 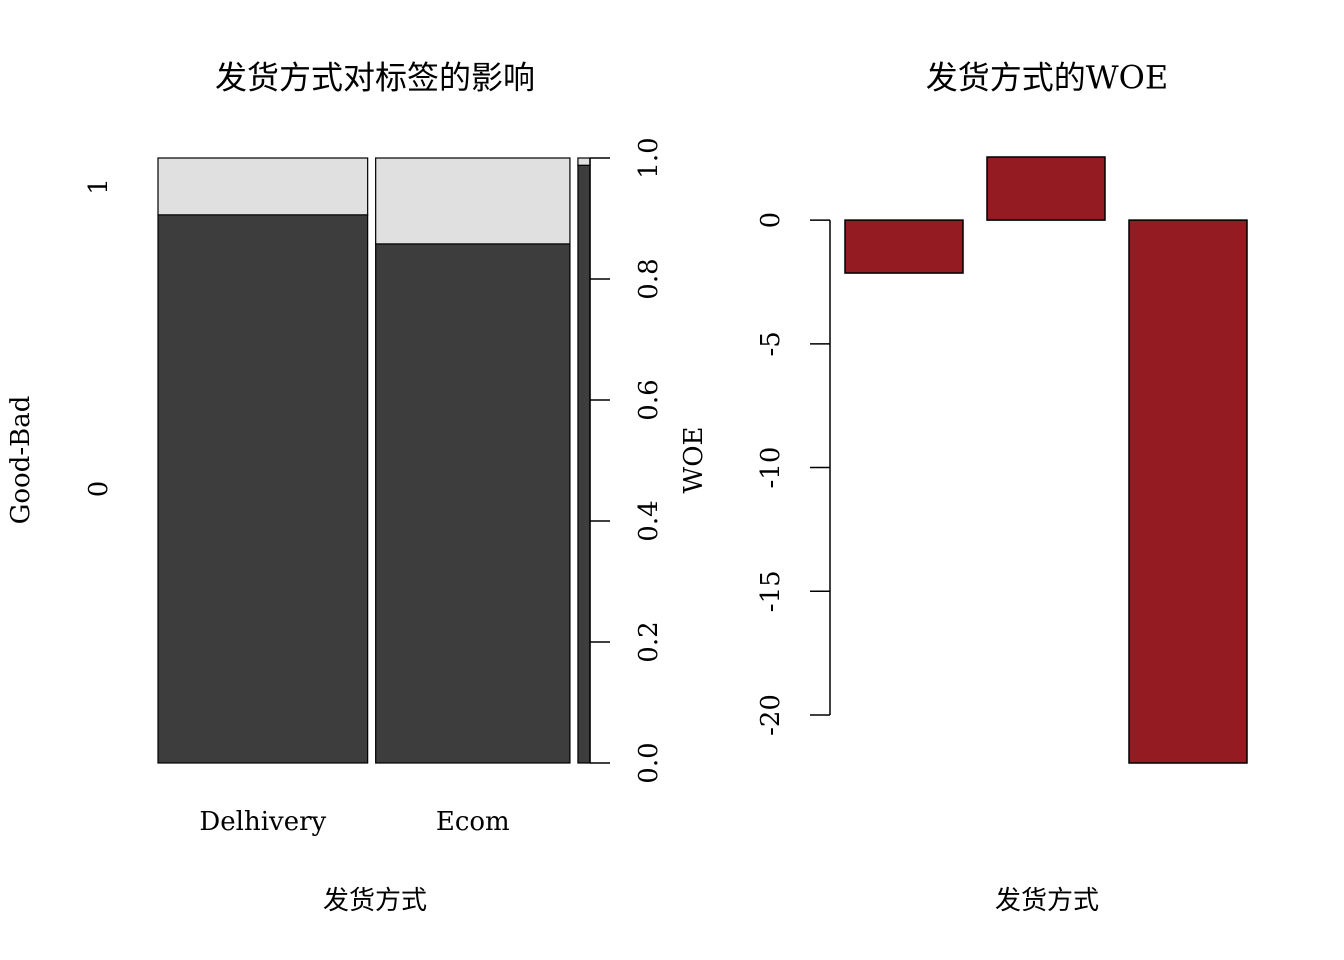 What do you see at coordinates (771, 715) in the screenshot?
I see `y-tick-label: -20` at bounding box center [771, 715].